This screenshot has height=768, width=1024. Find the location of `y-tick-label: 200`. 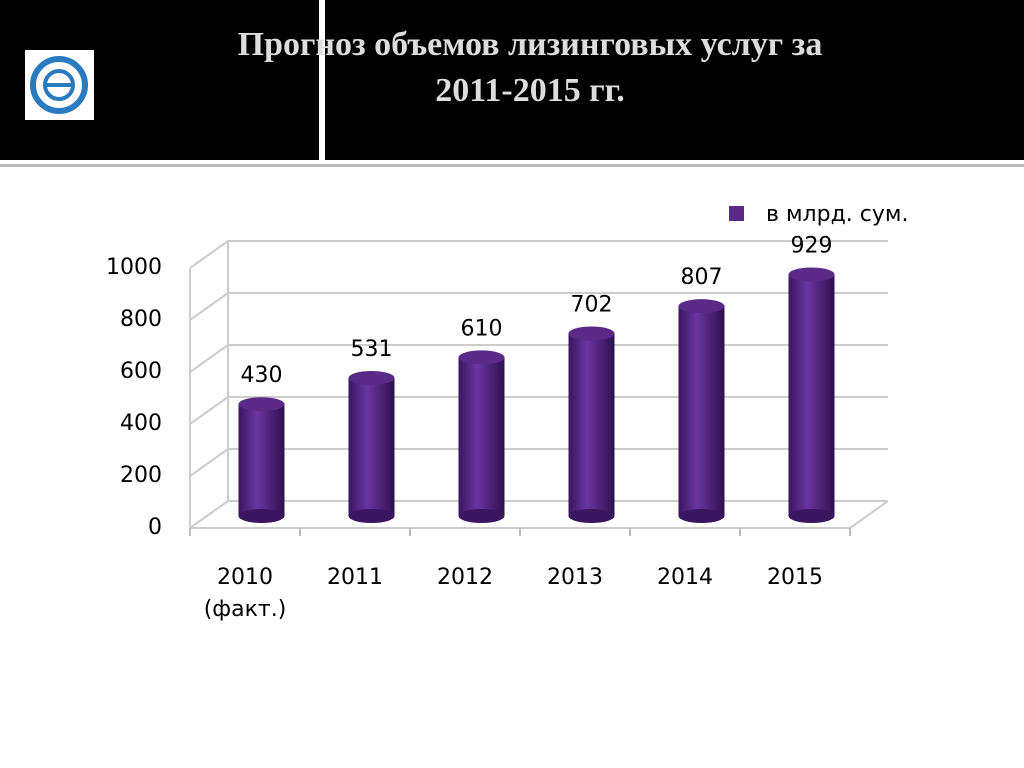

y-tick-label: 200 is located at coordinates (141, 475).